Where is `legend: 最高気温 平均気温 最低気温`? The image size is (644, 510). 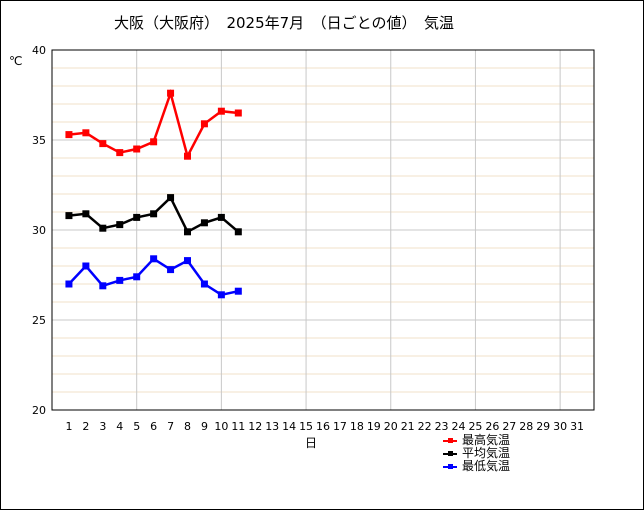 legend: 最高気温 平均気温 最低気温 is located at coordinates (476, 453).